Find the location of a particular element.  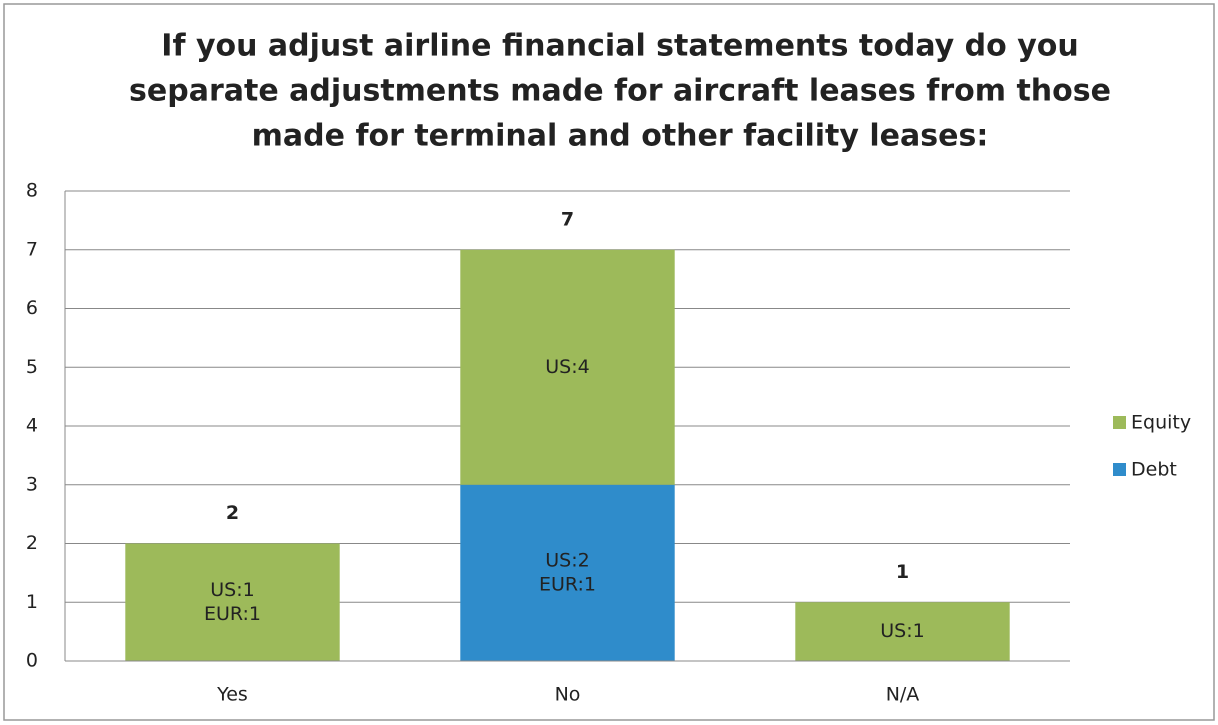

legend-label: Equity is located at coordinates (1161, 423).